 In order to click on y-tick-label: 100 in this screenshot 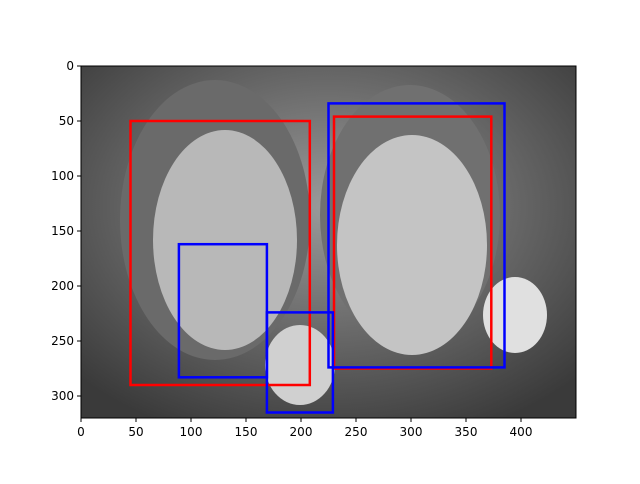, I will do `click(62, 176)`.